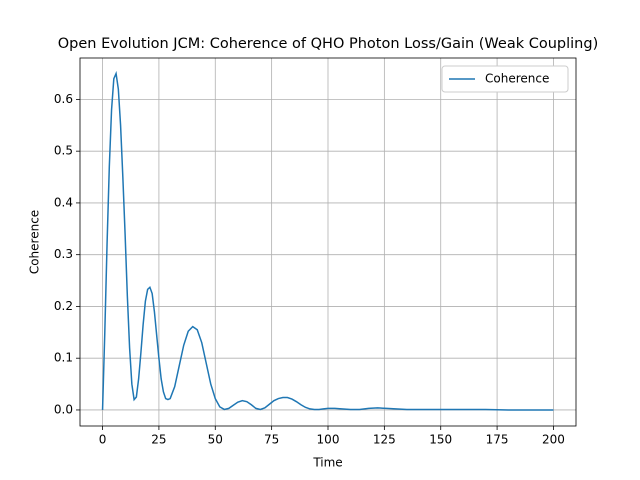 The image size is (640, 480). Describe the element at coordinates (158, 440) in the screenshot. I see `x-tick-label: 25` at that location.